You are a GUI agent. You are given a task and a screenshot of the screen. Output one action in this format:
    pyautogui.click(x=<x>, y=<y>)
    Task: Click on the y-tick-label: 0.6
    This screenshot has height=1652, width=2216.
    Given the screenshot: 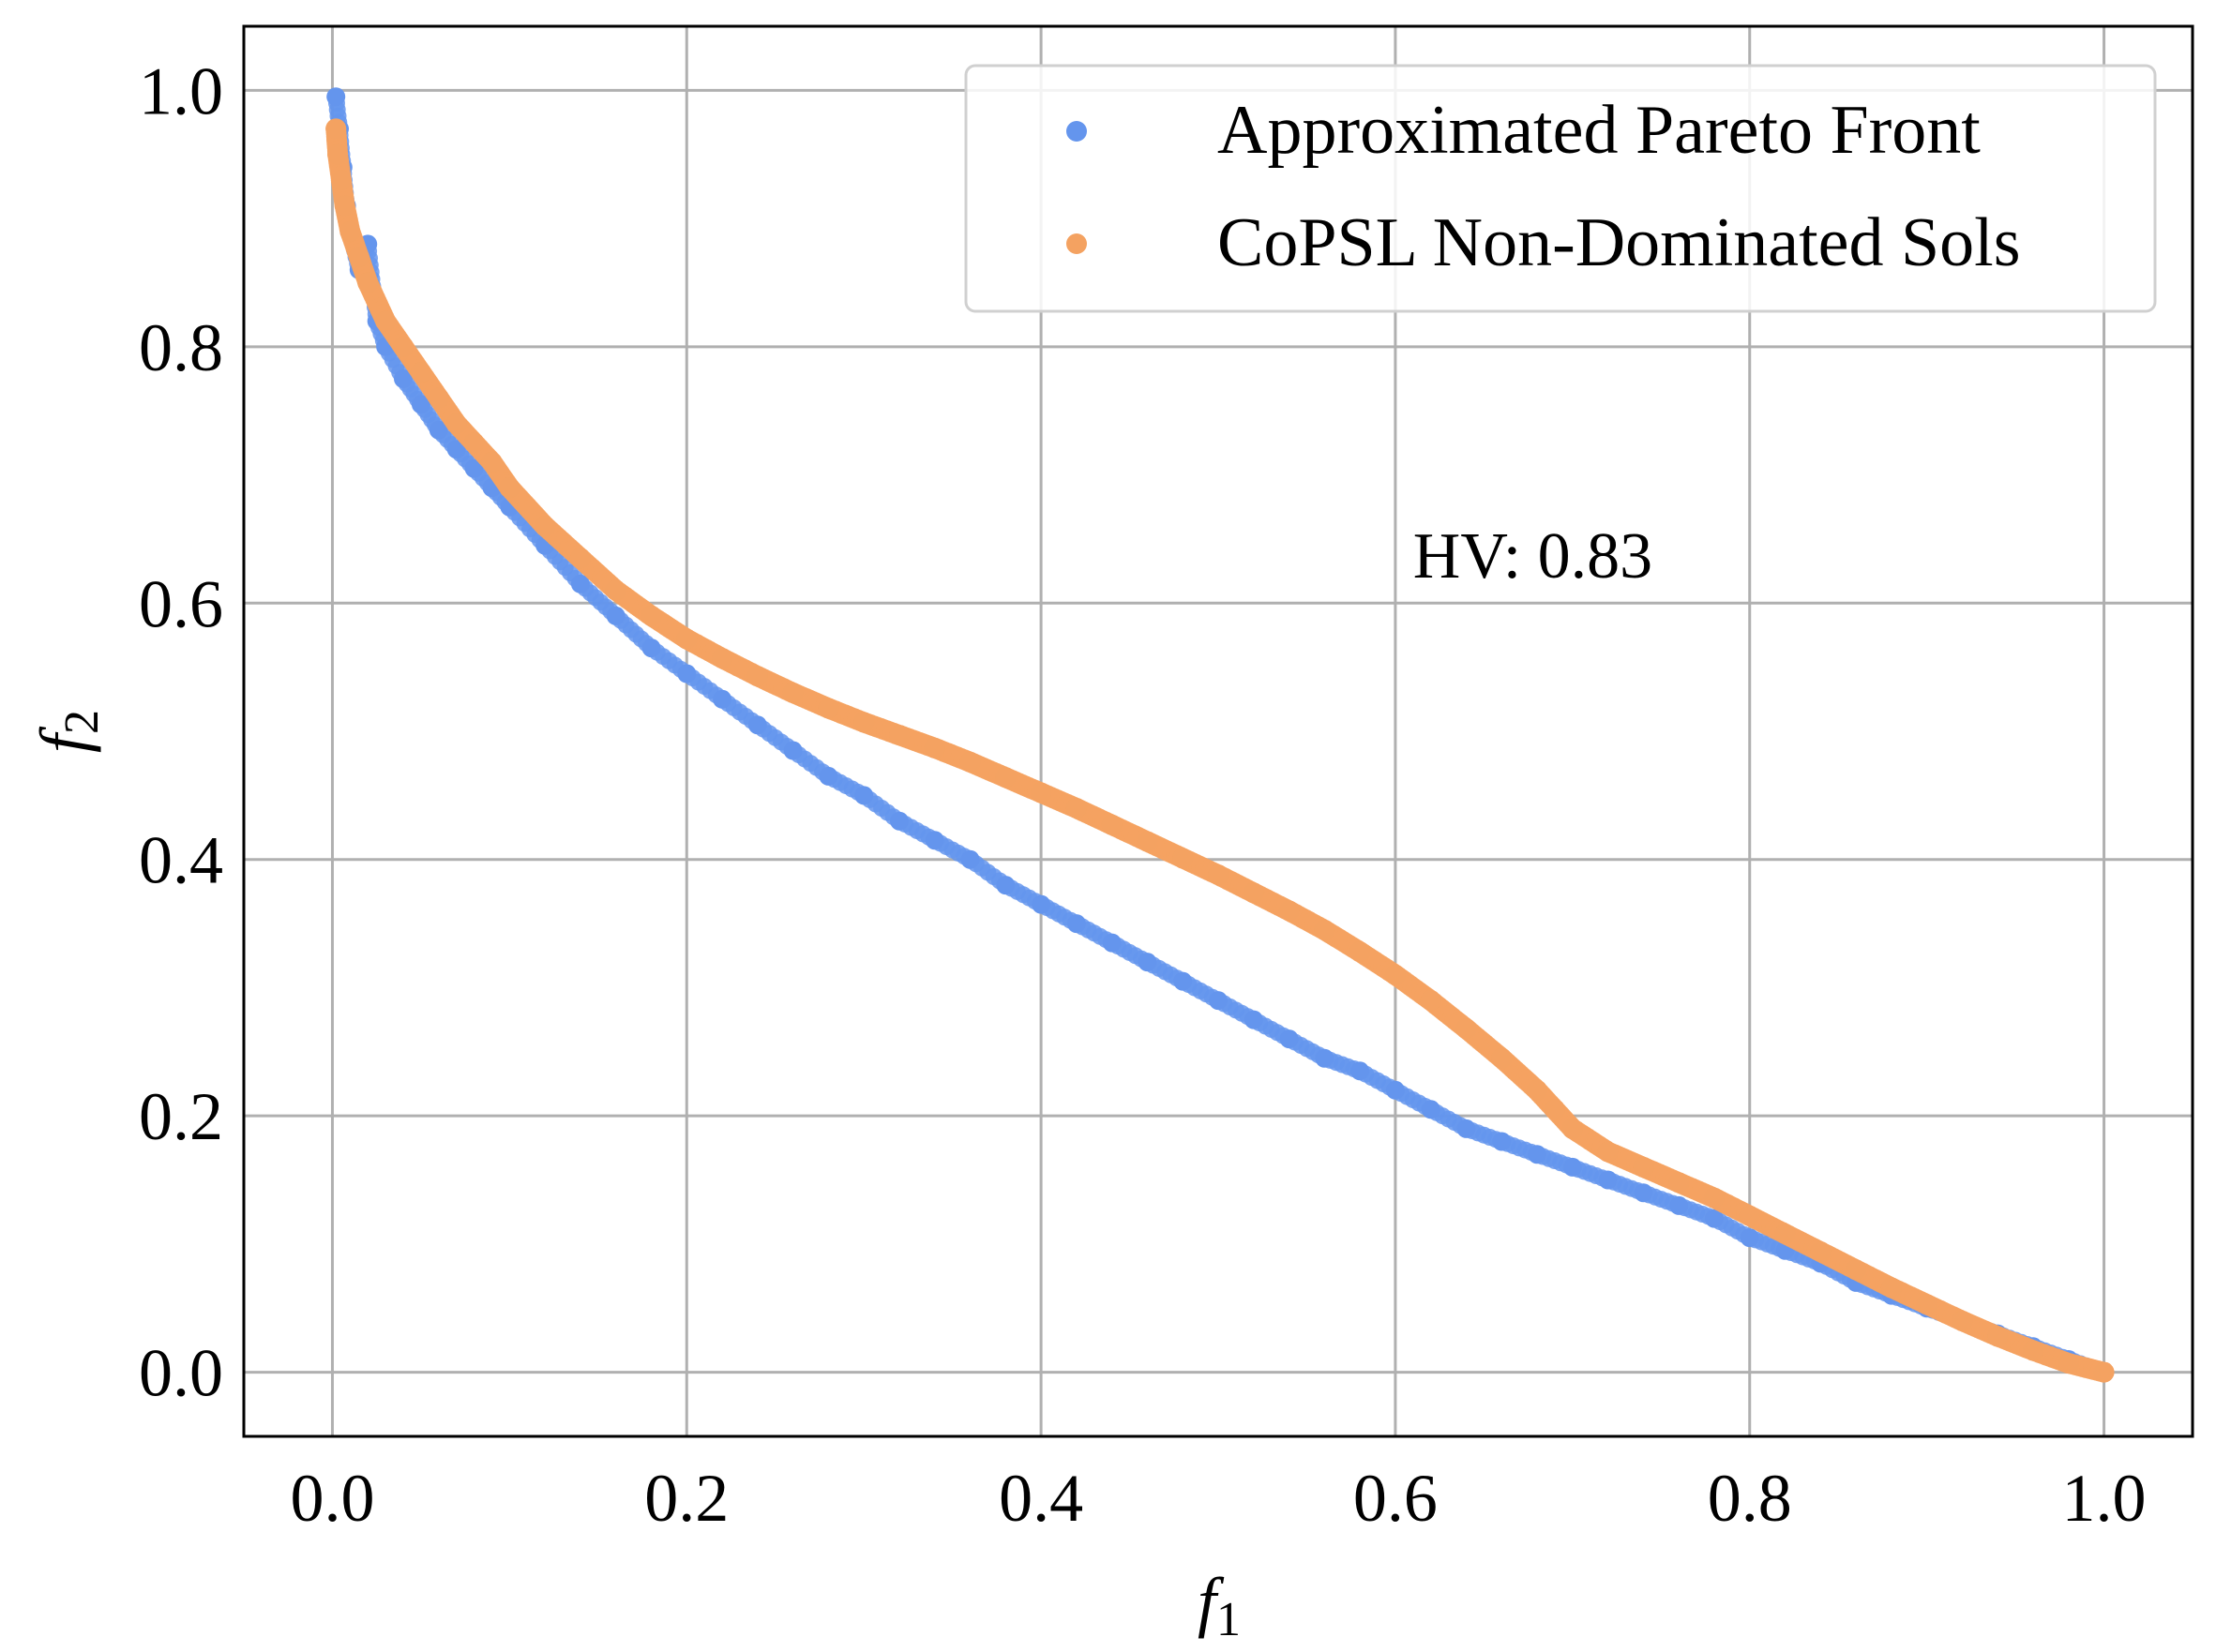 What is the action you would take?
    pyautogui.click(x=181, y=603)
    